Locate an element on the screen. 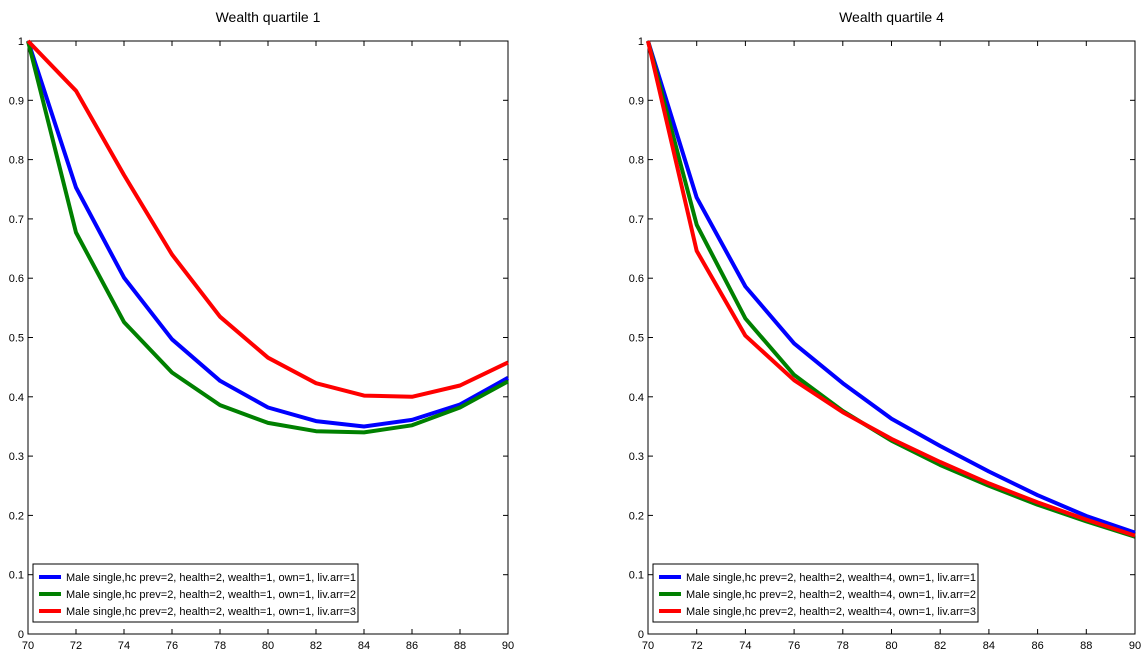 The width and height of the screenshot is (1144, 658). chart-title: Wealth quartile 4 is located at coordinates (891, 17).